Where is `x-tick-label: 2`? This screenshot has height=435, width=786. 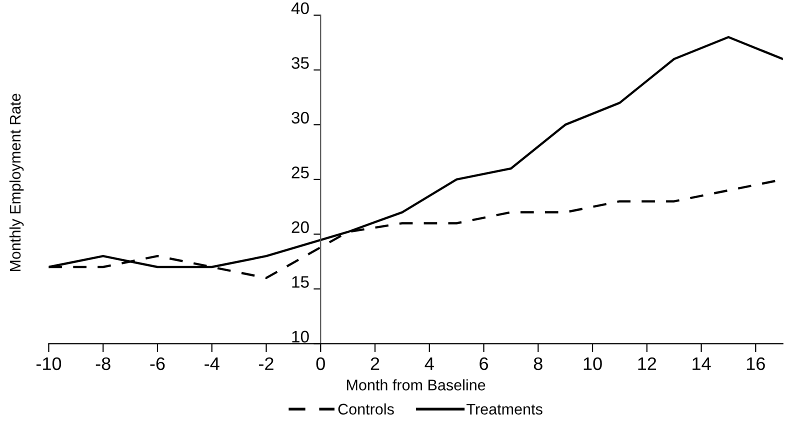 x-tick-label: 2 is located at coordinates (375, 363).